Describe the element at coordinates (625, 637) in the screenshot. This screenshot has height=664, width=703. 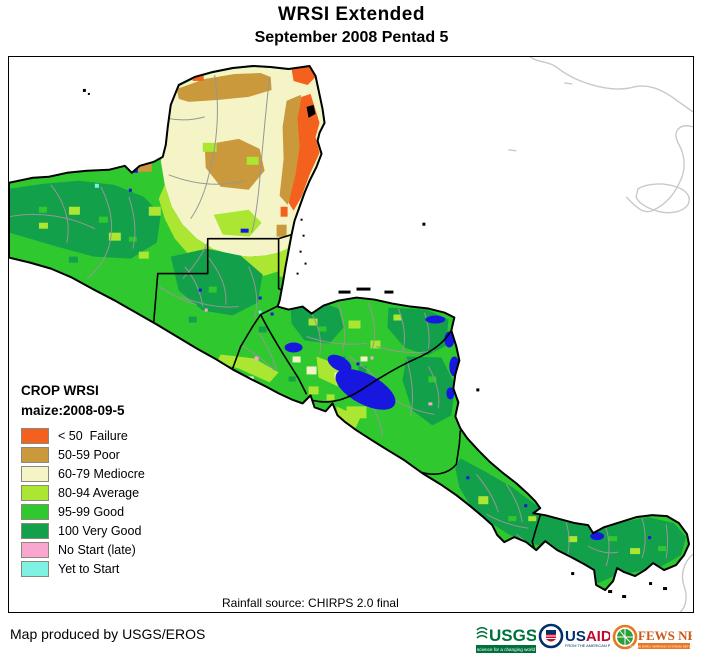
I see `fewsnet-globe-icon` at that location.